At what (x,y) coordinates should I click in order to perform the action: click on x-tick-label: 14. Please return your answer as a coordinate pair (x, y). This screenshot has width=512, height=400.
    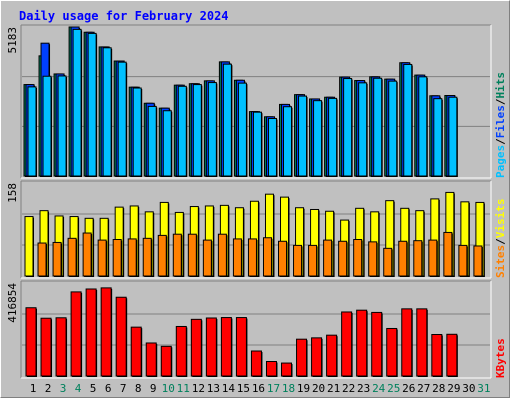
    Looking at the image, I should click on (229, 388).